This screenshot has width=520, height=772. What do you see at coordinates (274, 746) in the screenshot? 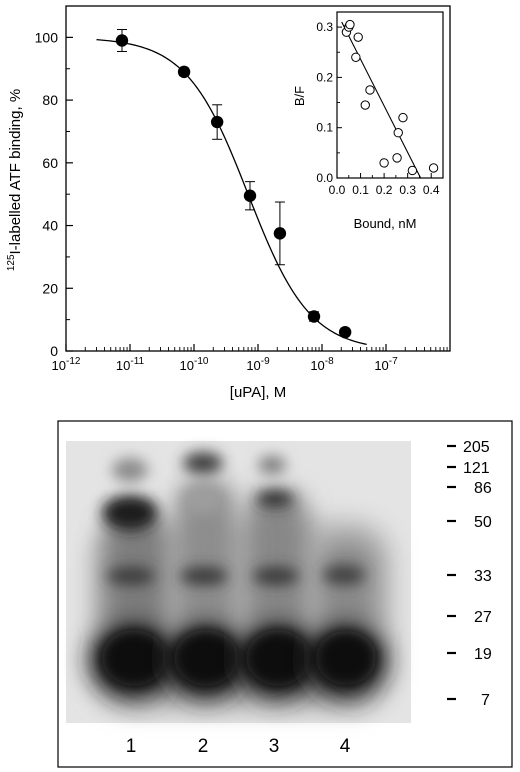
I see `lane-label-3: 3` at bounding box center [274, 746].